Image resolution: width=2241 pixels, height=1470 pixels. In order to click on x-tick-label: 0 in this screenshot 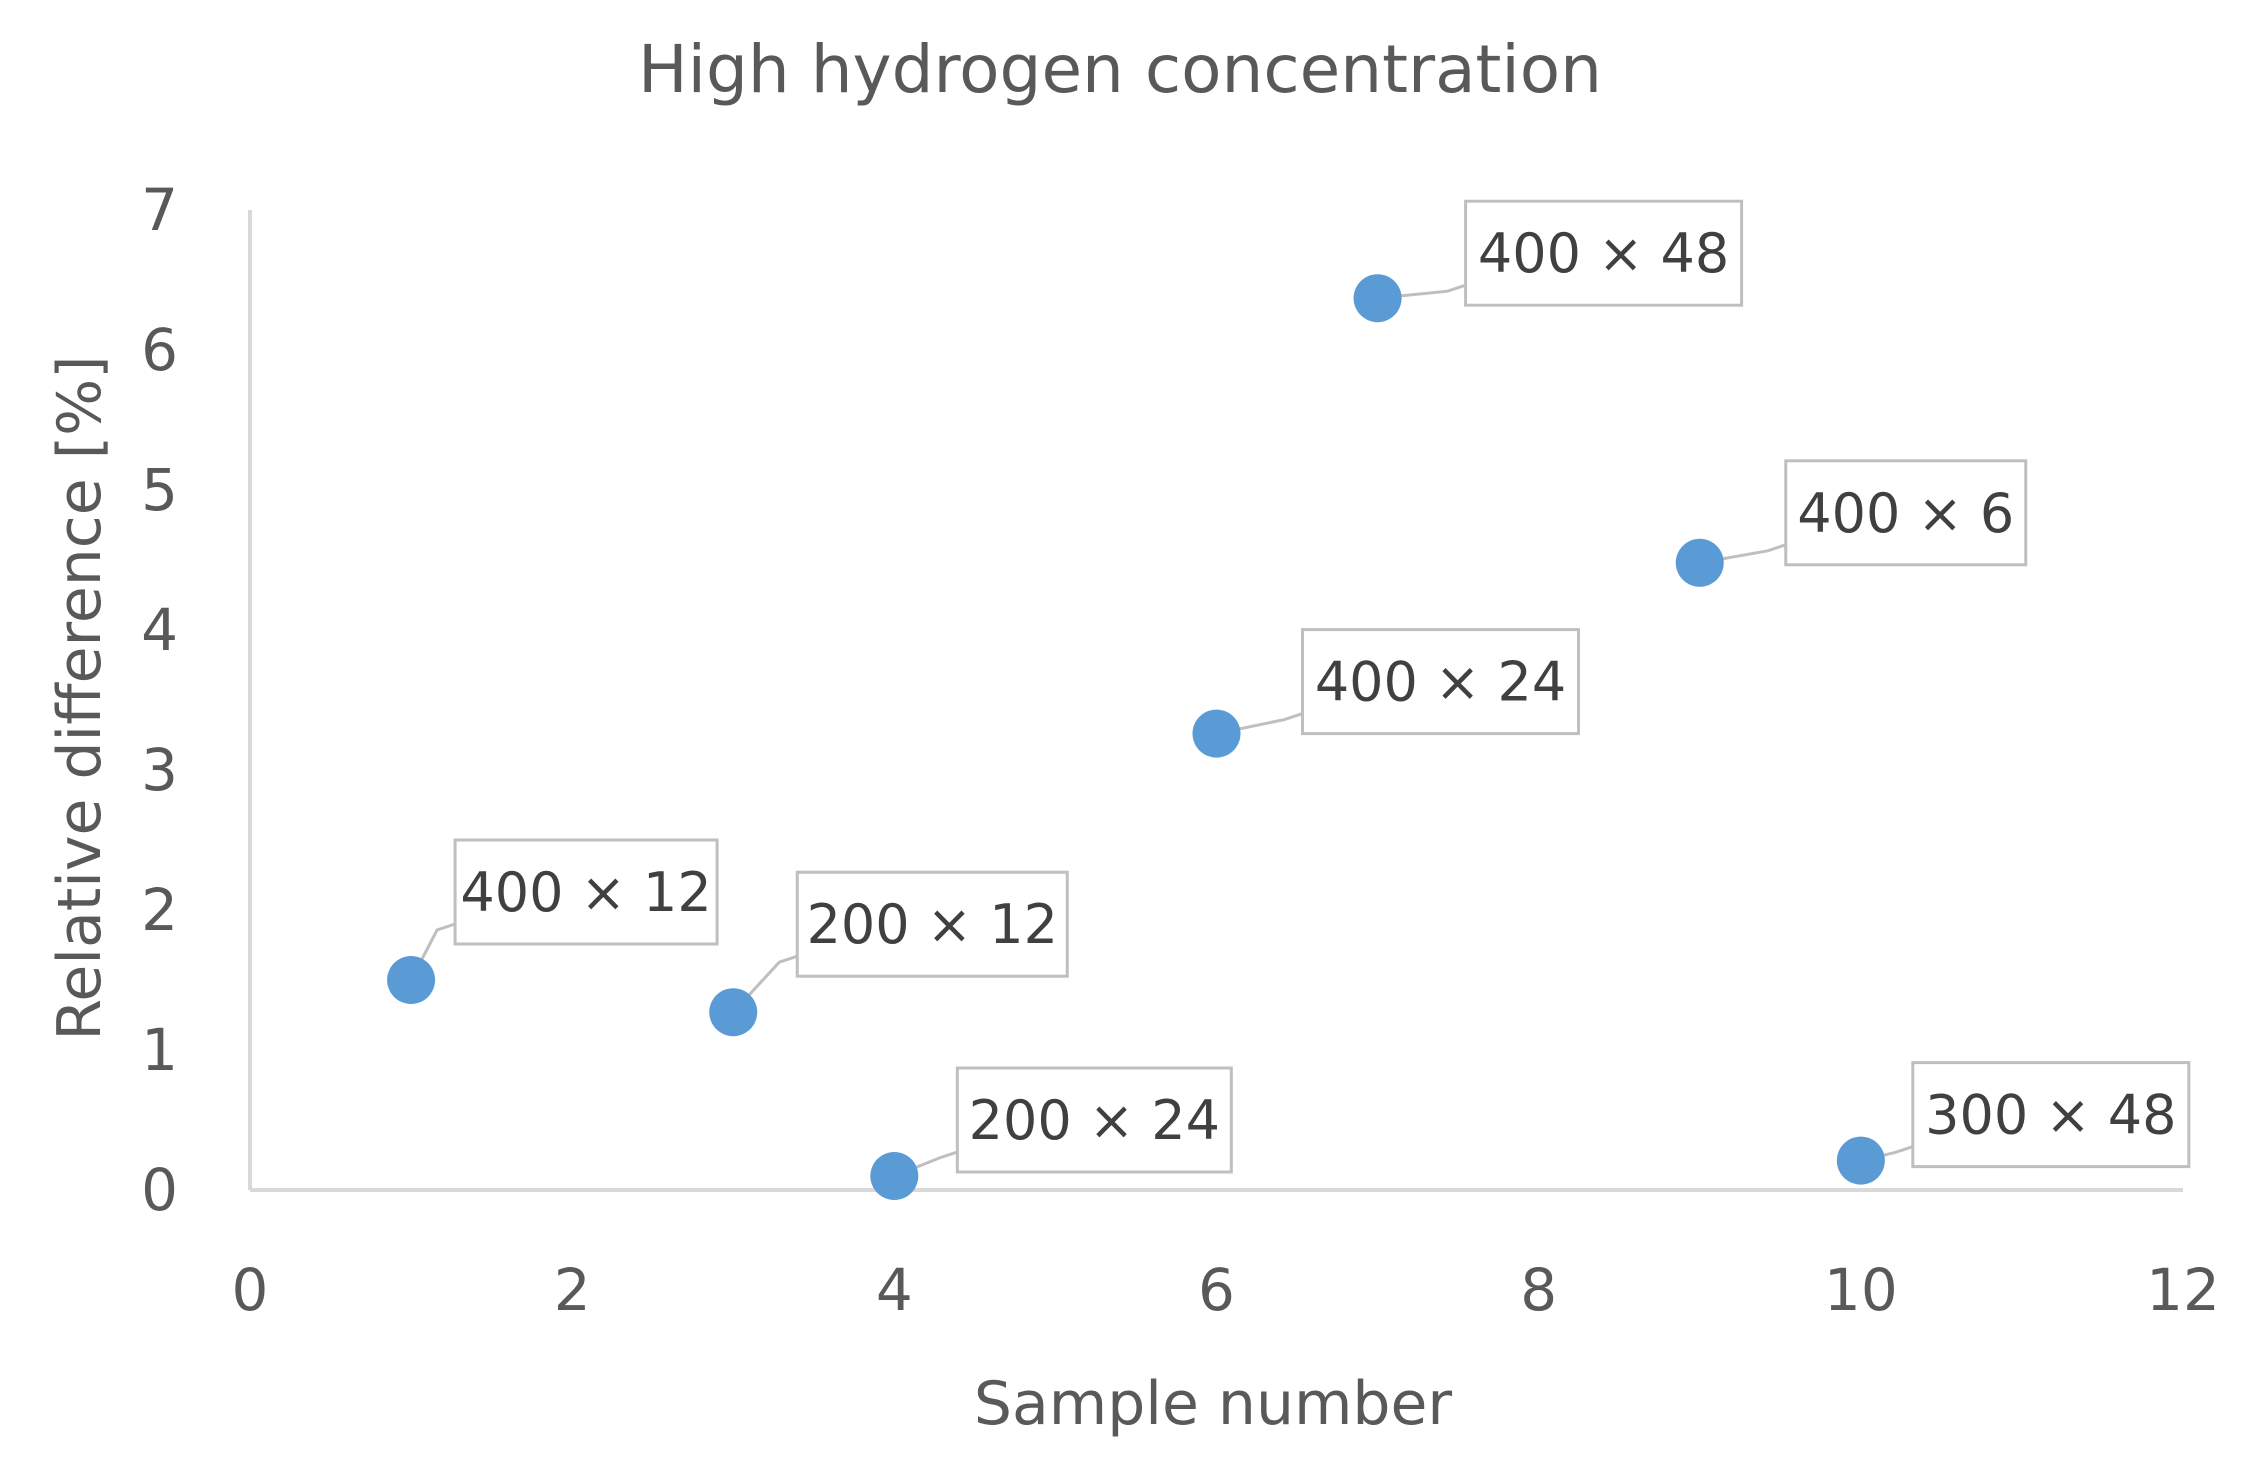, I will do `click(250, 1290)`.